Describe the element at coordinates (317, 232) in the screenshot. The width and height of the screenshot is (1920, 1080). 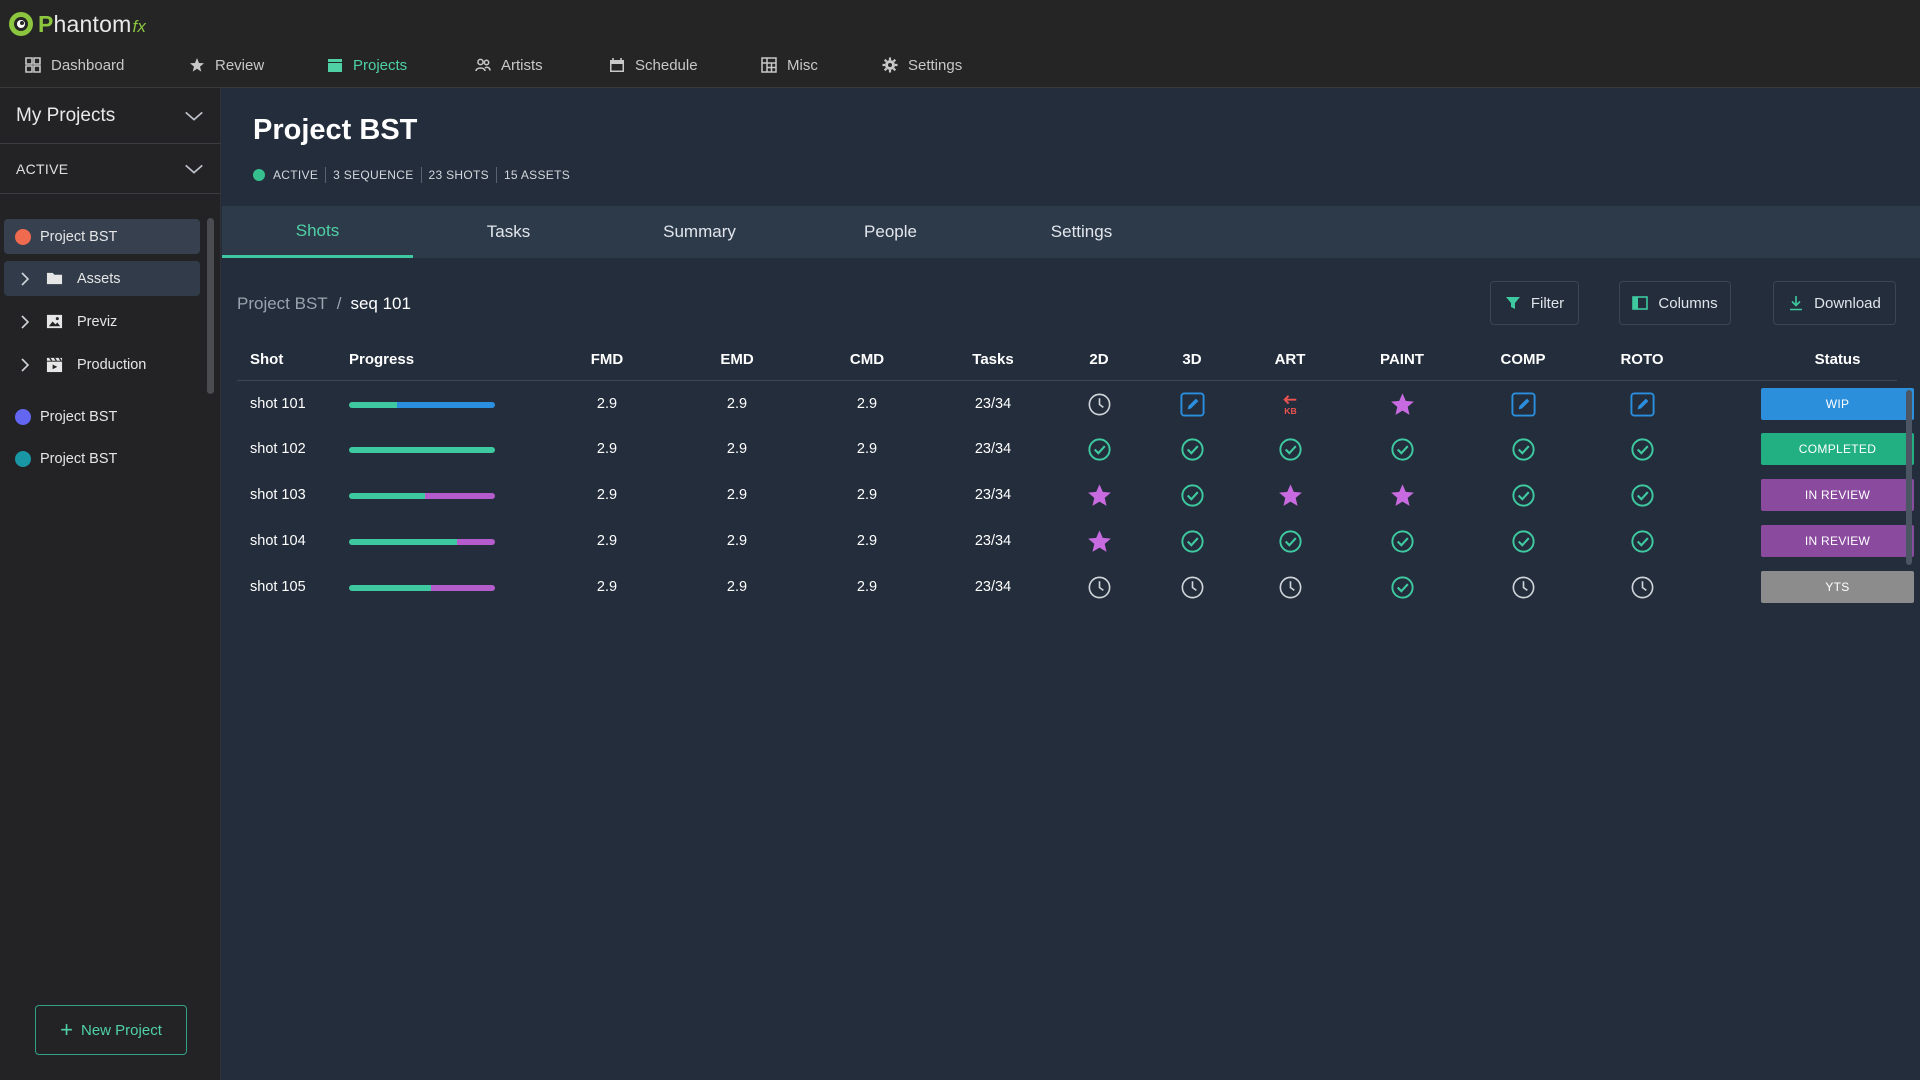
I see `tab-shots: Shots` at that location.